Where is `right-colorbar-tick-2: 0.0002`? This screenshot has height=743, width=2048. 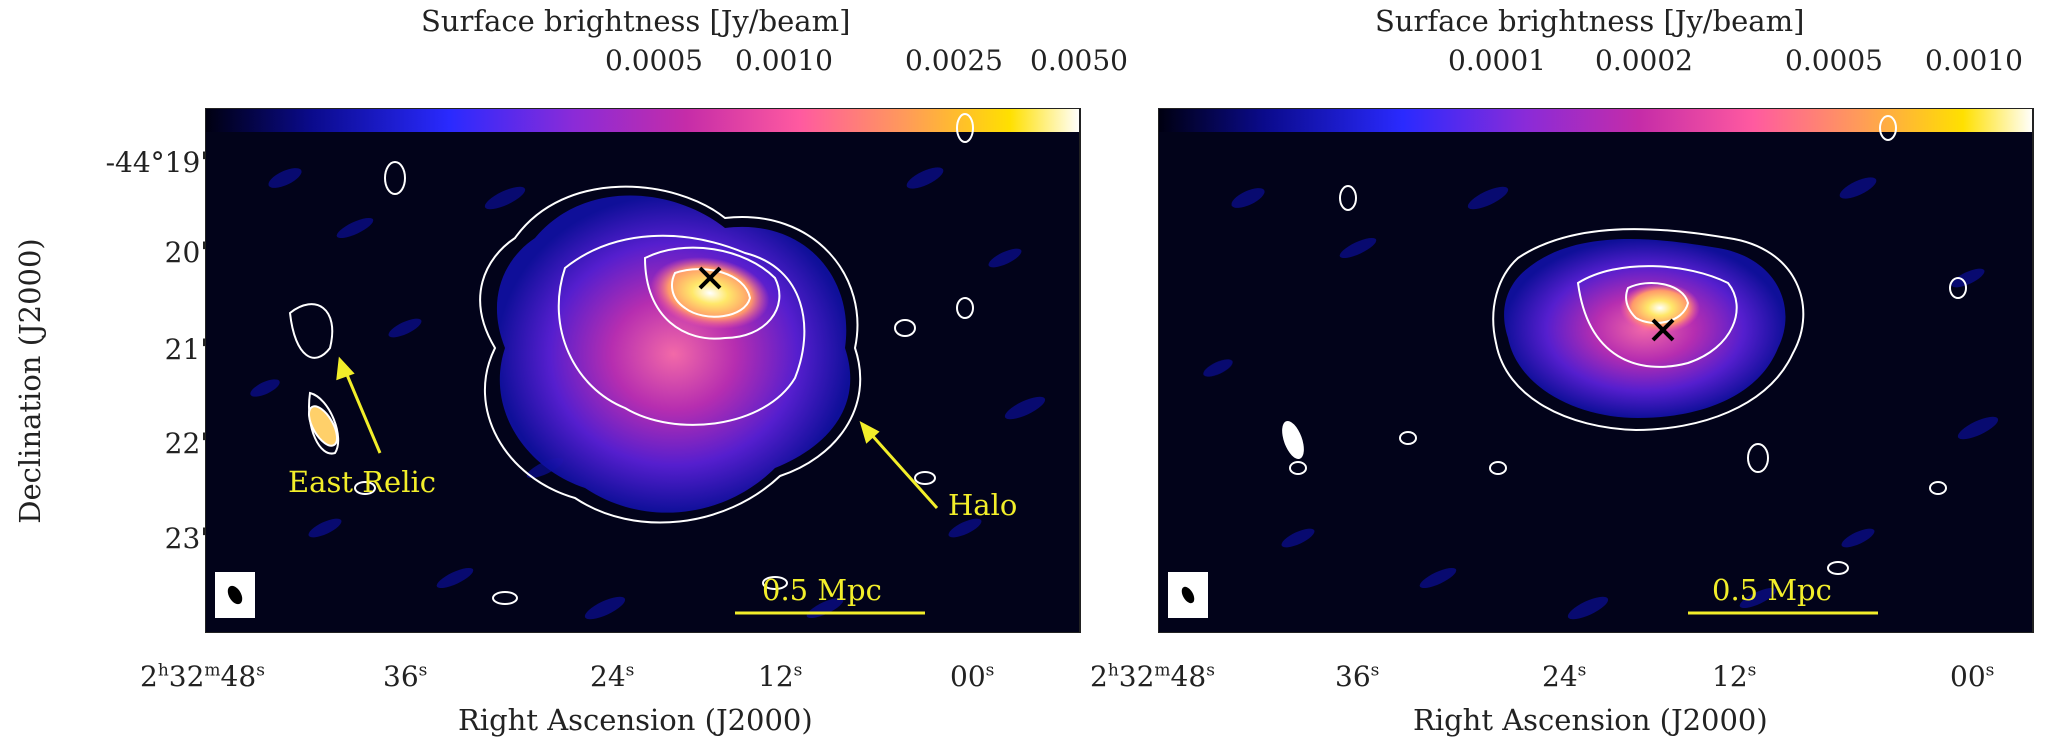 right-colorbar-tick-2: 0.0002 is located at coordinates (1644, 60).